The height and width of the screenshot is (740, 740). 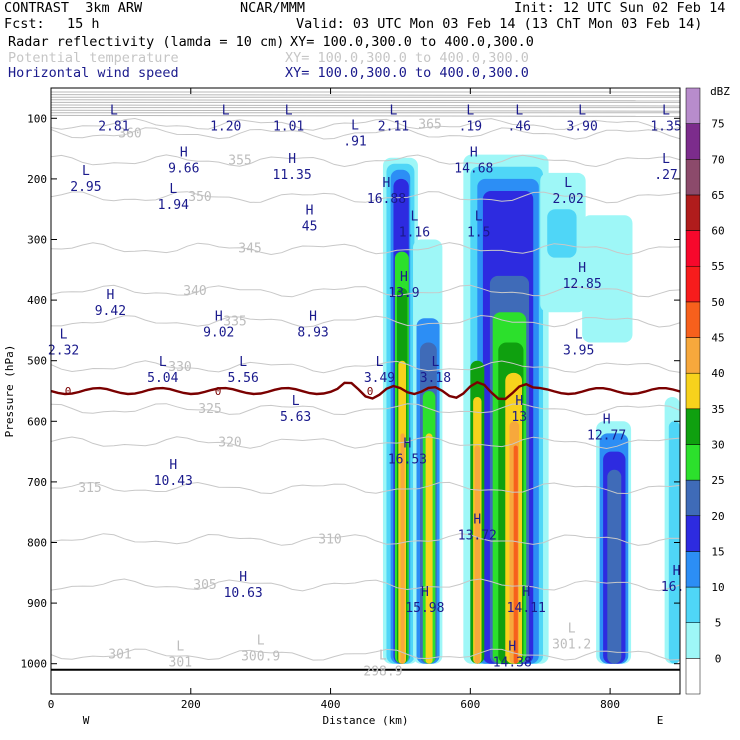 I want to click on wind-extremum-value-15: 16.88, so click(x=386, y=199).